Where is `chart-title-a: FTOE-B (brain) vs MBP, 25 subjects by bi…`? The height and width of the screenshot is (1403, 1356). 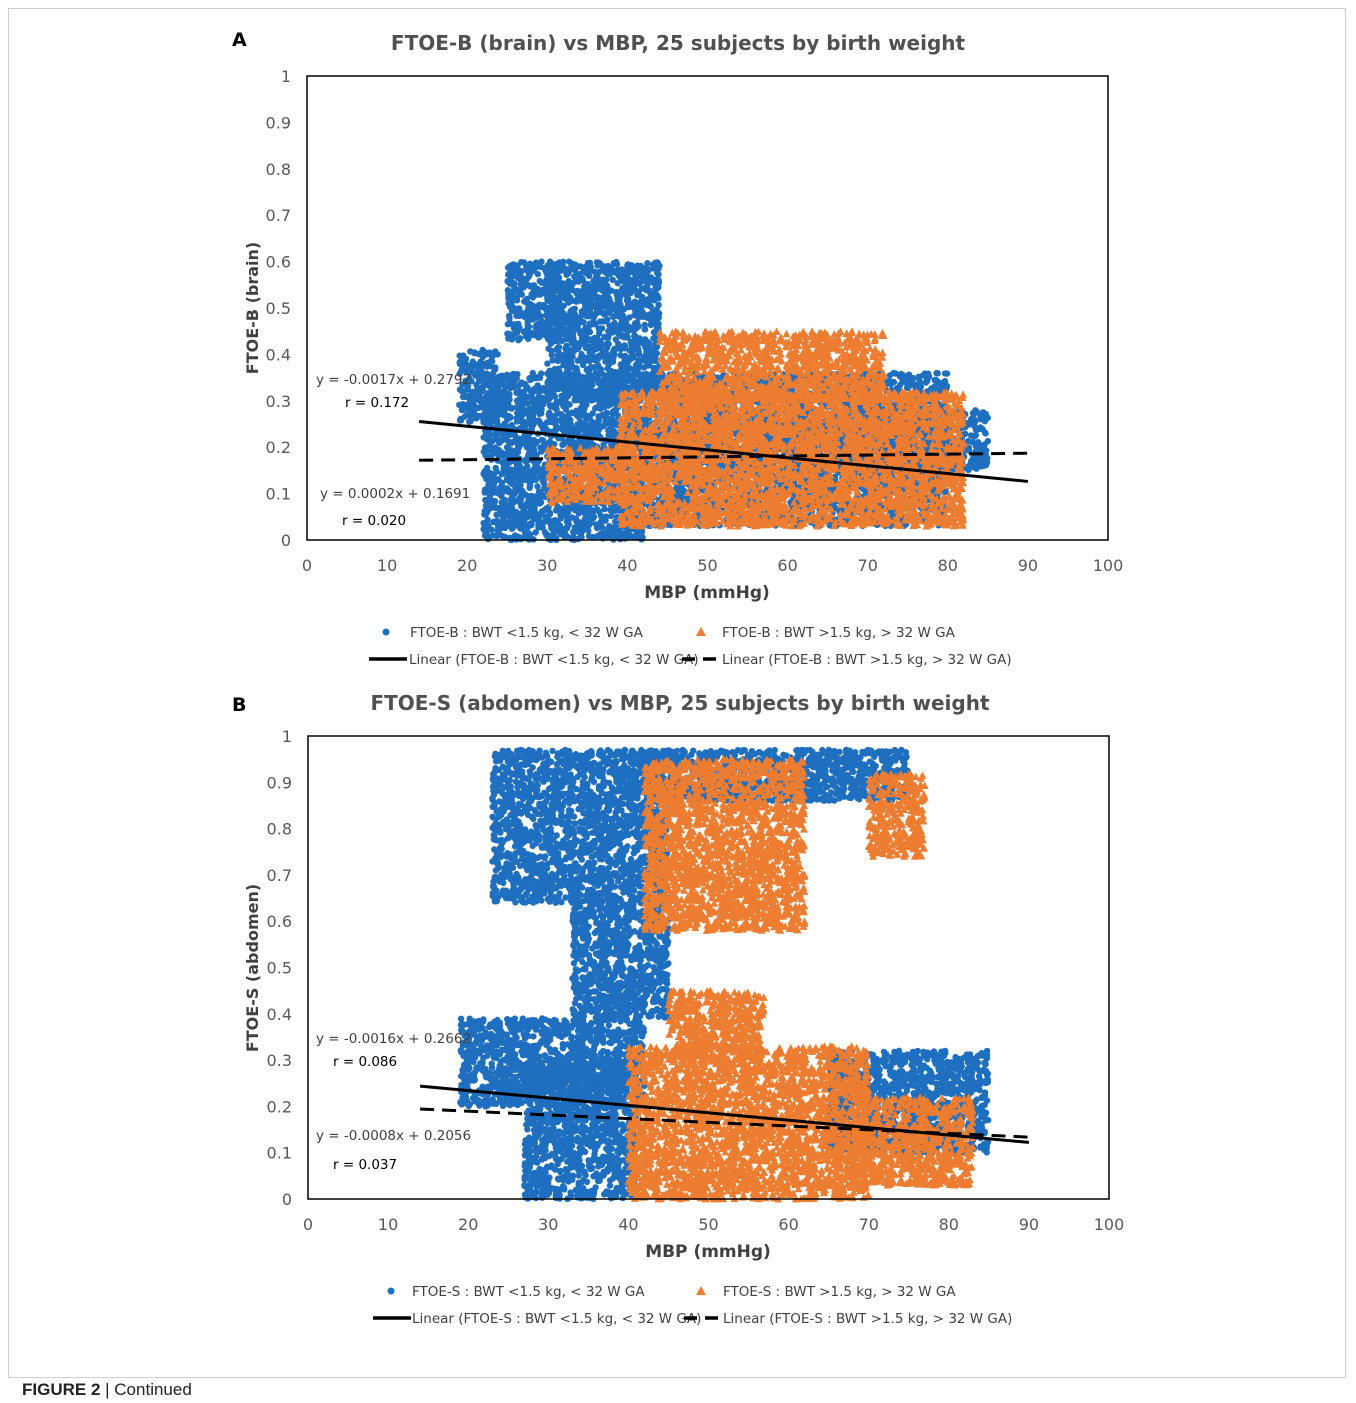
chart-title-a: FTOE-B (brain) vs MBP, 25 subjects by bi… is located at coordinates (678, 43).